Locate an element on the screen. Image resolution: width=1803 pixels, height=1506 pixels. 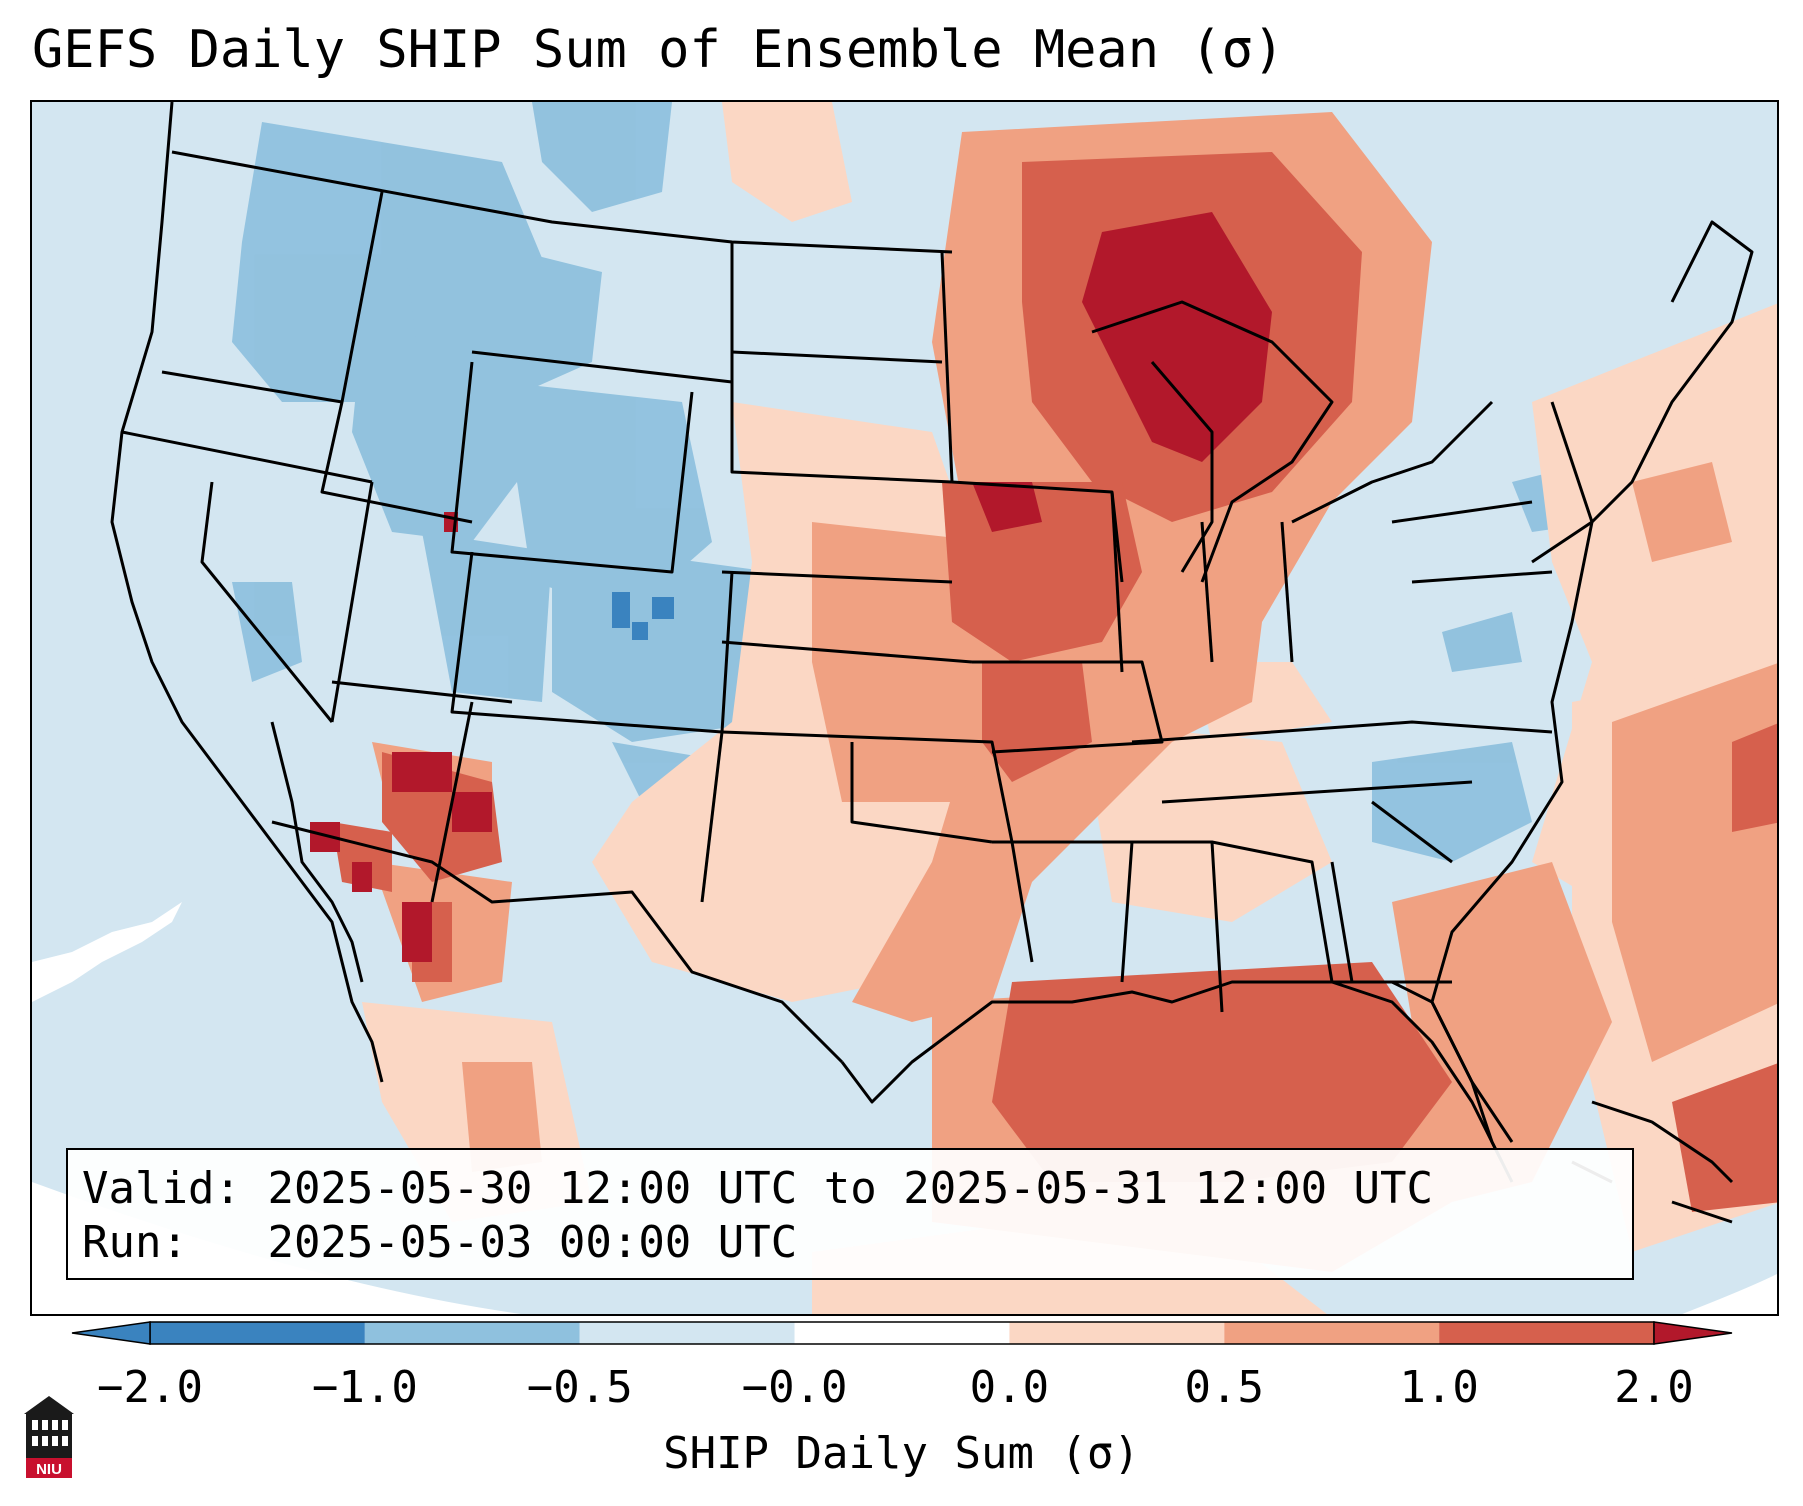
colorbar-low-extension is located at coordinates (111, 1333).